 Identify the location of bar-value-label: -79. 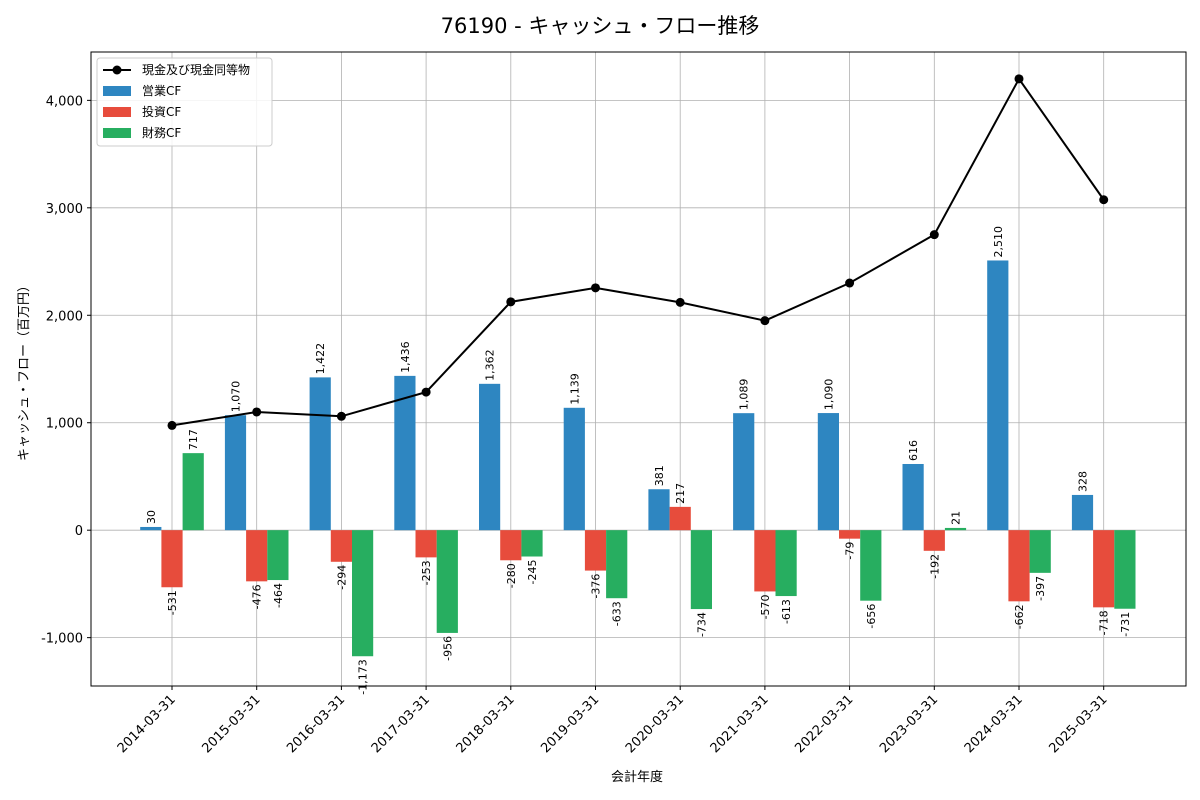
(850, 551).